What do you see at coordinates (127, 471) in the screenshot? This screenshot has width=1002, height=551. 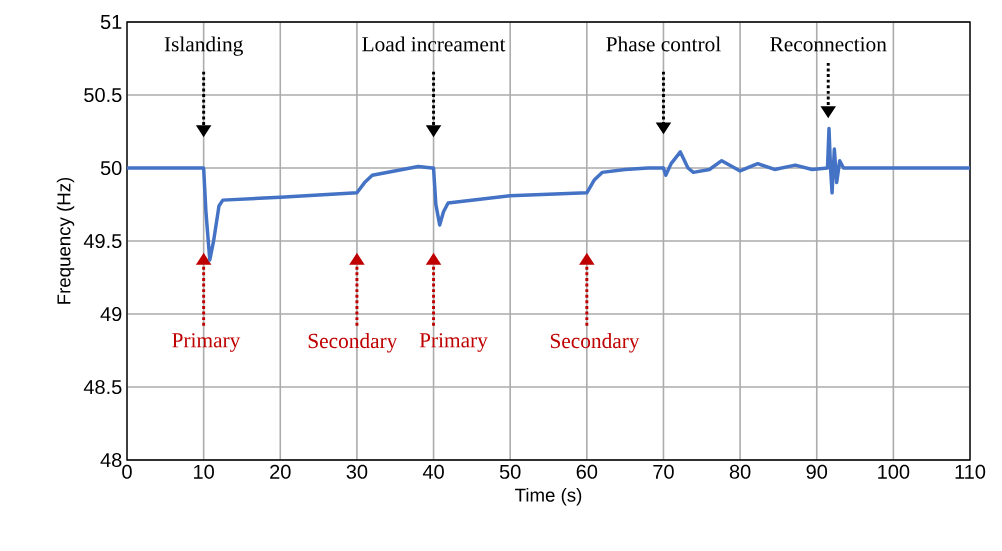 I see `x-tick-label: 0` at bounding box center [127, 471].